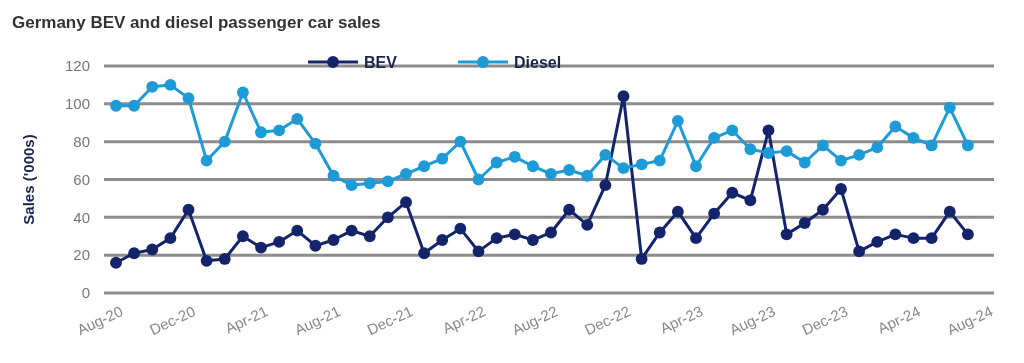 The height and width of the screenshot is (363, 1024). What do you see at coordinates (28, 179) in the screenshot?
I see `y-axis-title: Sales ('000s)` at bounding box center [28, 179].